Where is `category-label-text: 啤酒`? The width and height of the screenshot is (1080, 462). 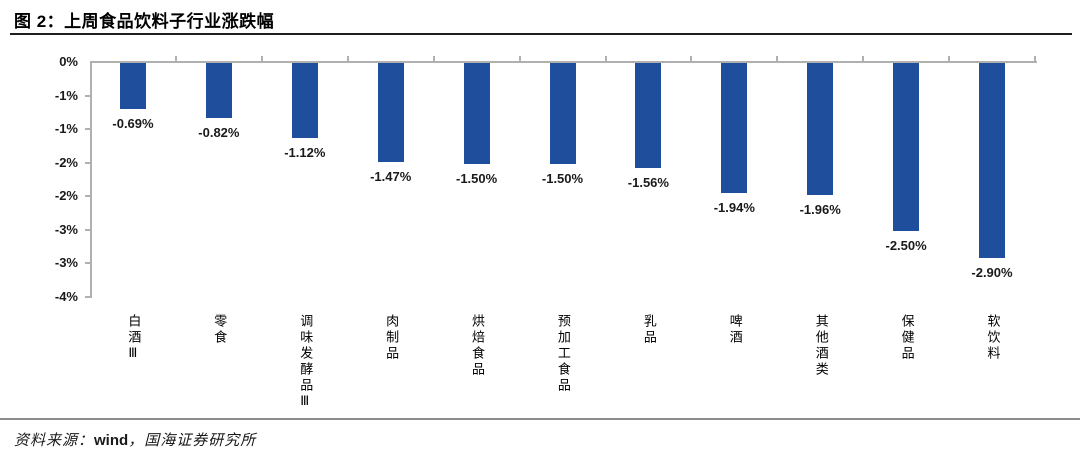
category-label-text: 啤酒 is located at coordinates (735, 330).